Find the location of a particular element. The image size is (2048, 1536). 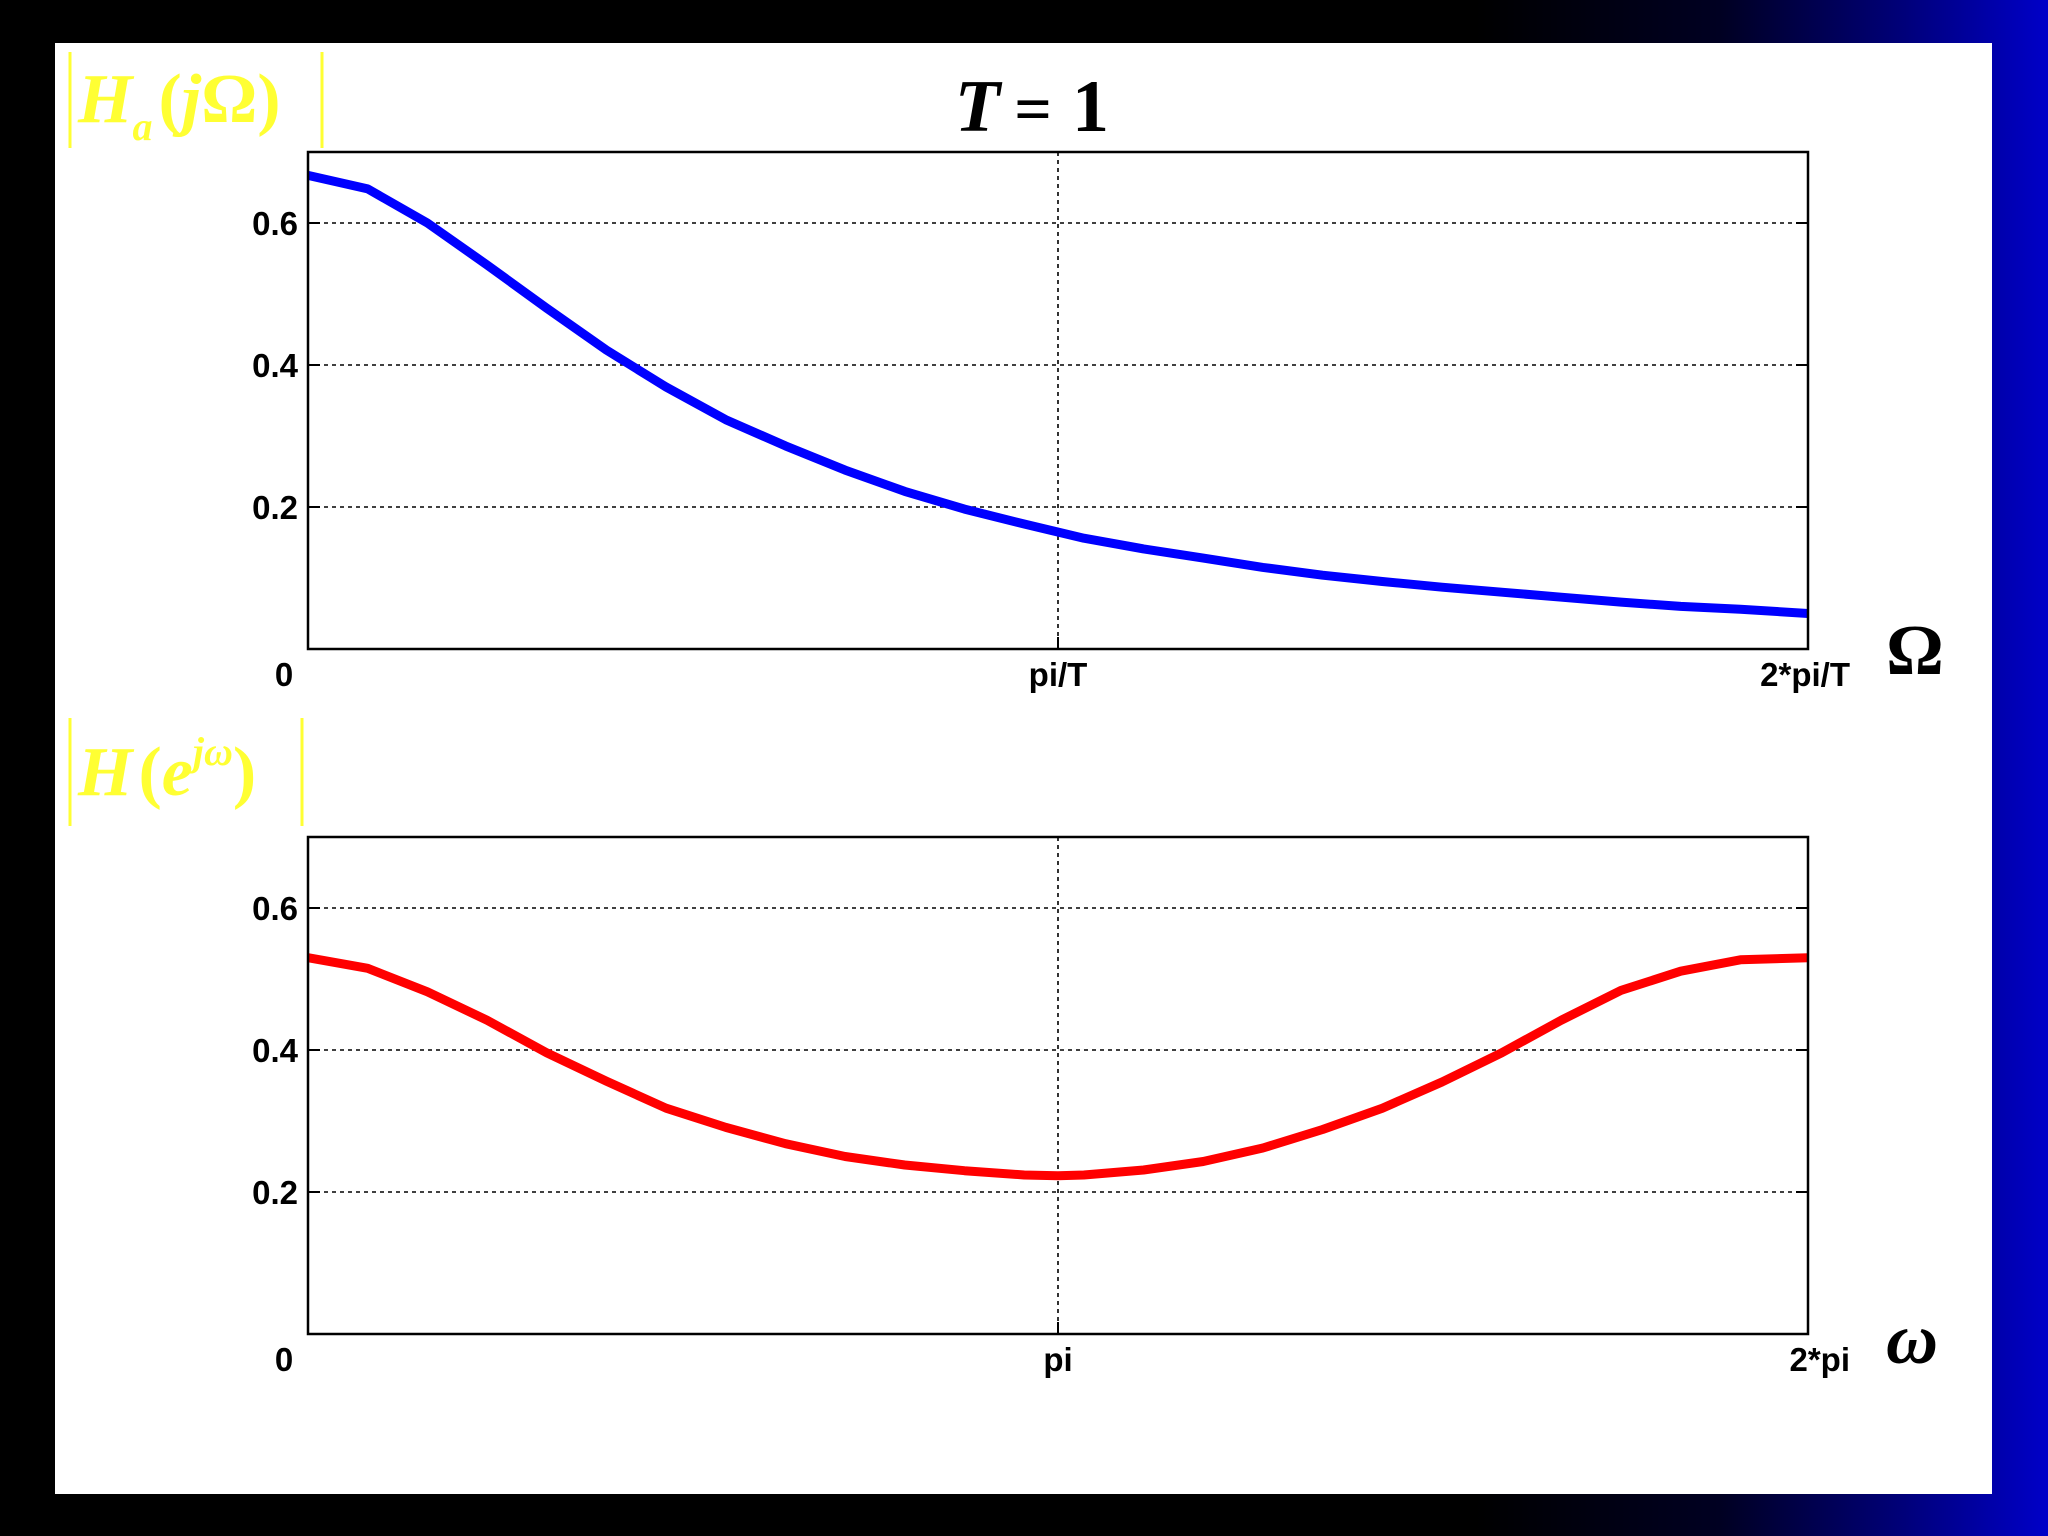

bottom-xtick-label-2: 2*pi is located at coordinates (1819, 1359).